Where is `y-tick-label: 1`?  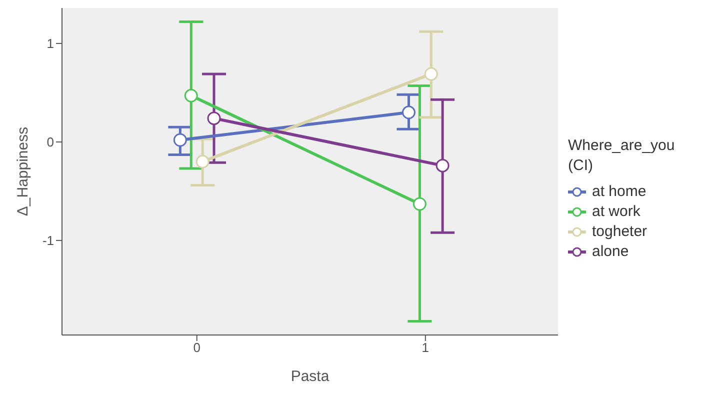 y-tick-label: 1 is located at coordinates (50, 44).